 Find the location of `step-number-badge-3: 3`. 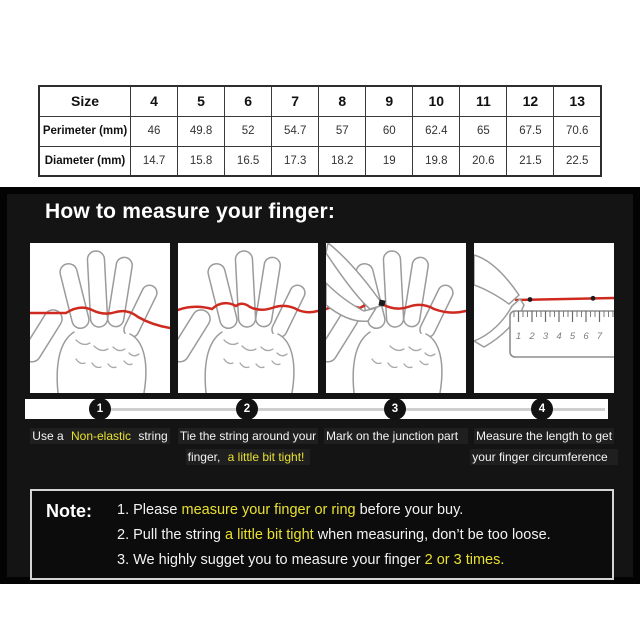

step-number-badge-3: 3 is located at coordinates (395, 409).